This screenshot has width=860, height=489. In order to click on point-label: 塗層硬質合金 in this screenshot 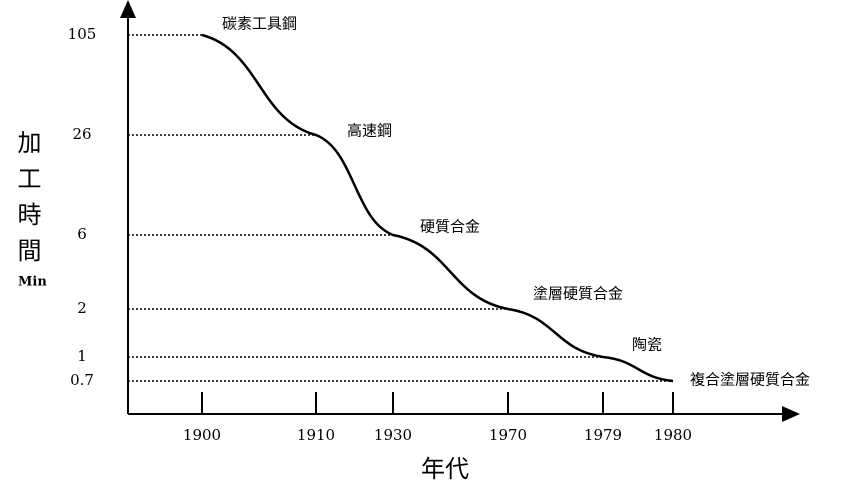, I will do `click(578, 294)`.